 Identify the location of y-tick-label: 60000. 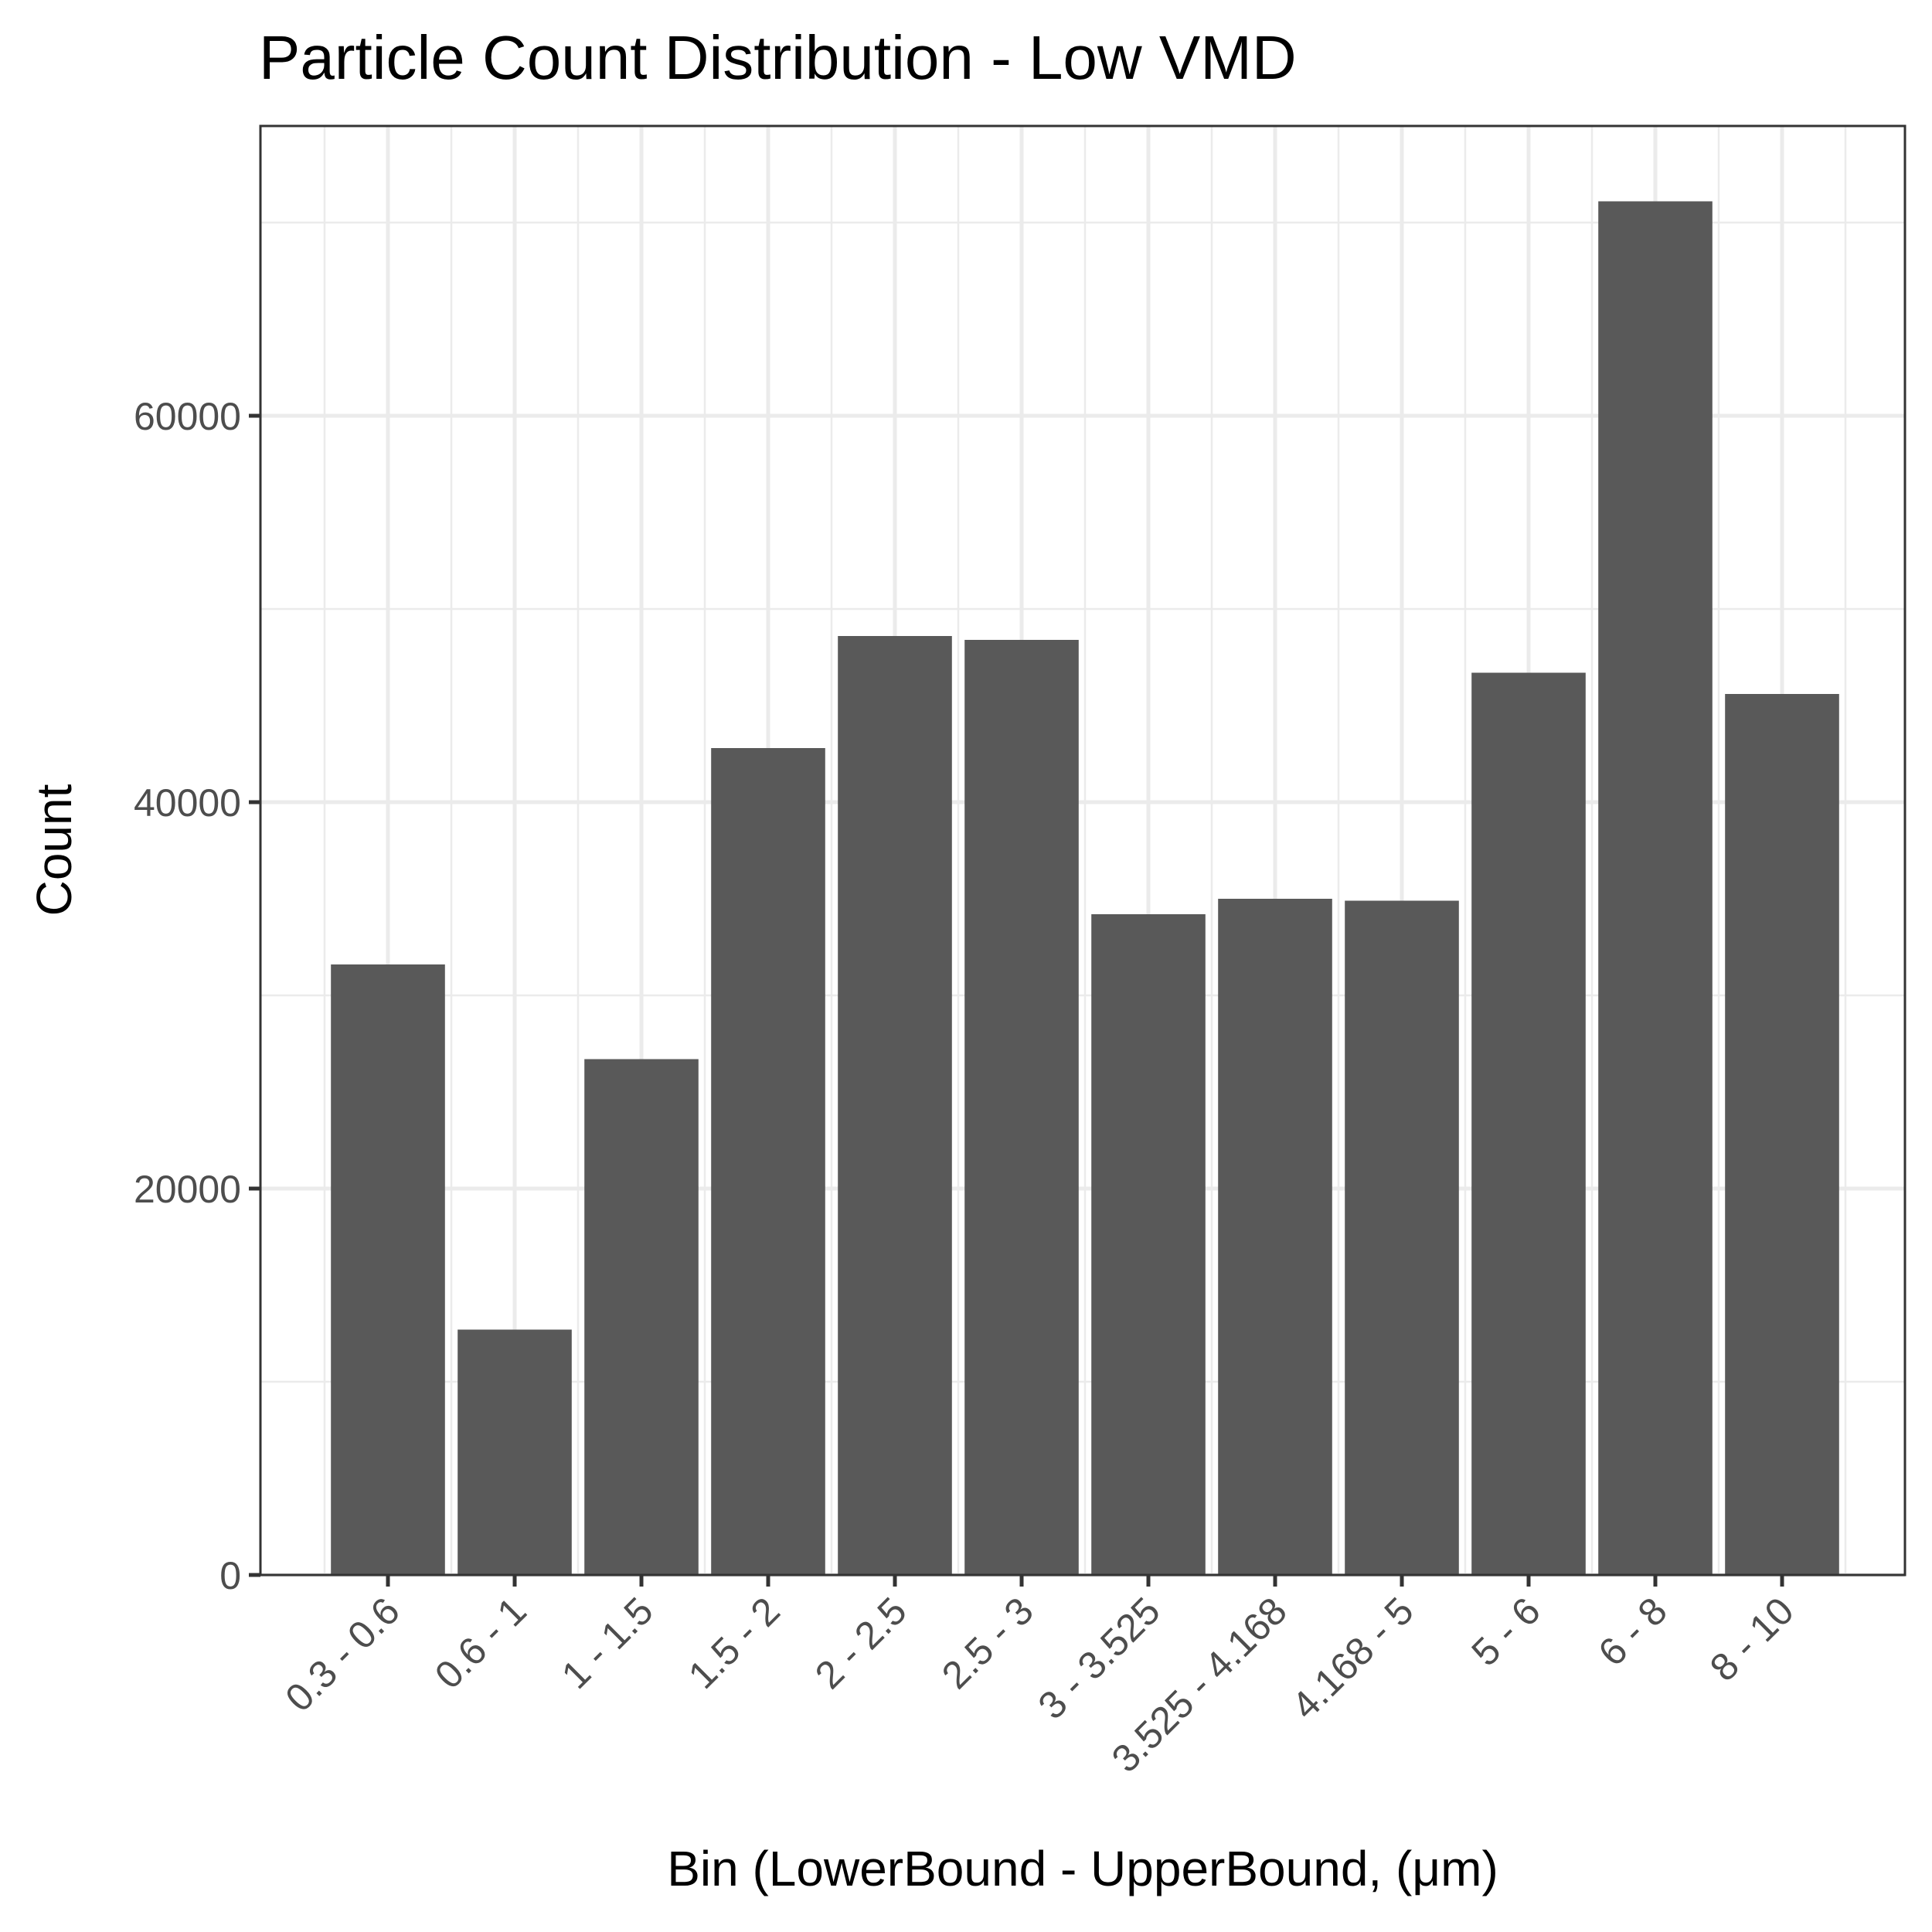
(188, 417).